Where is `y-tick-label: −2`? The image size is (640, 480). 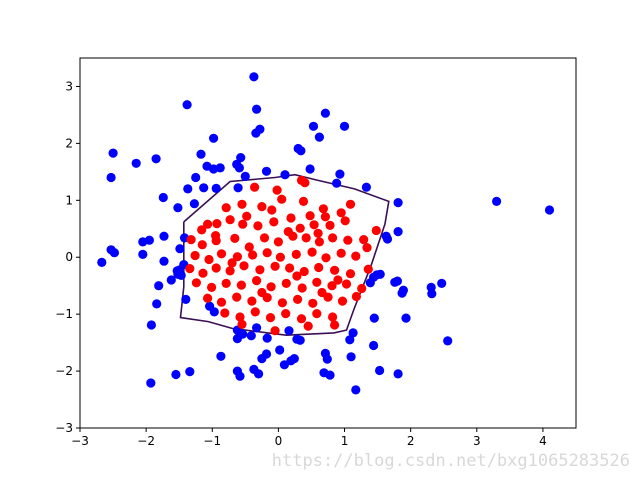
y-tick-label: −2 is located at coordinates (64, 371).